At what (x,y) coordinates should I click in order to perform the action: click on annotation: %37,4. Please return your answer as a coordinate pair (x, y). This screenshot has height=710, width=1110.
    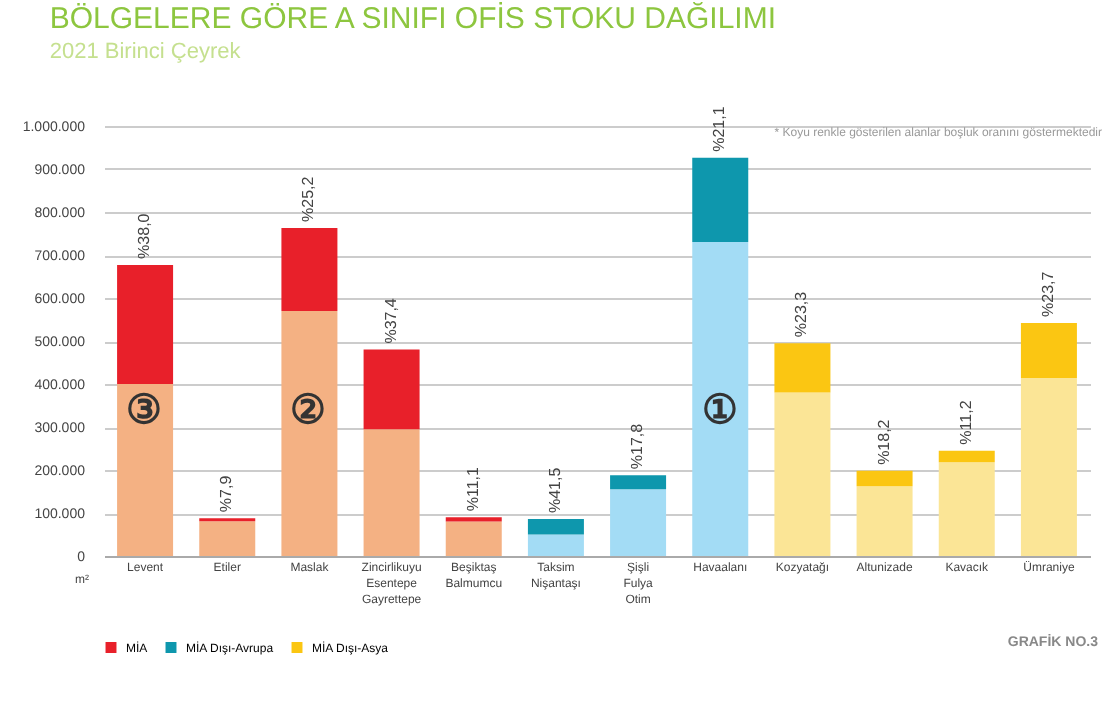
    Looking at the image, I should click on (390, 320).